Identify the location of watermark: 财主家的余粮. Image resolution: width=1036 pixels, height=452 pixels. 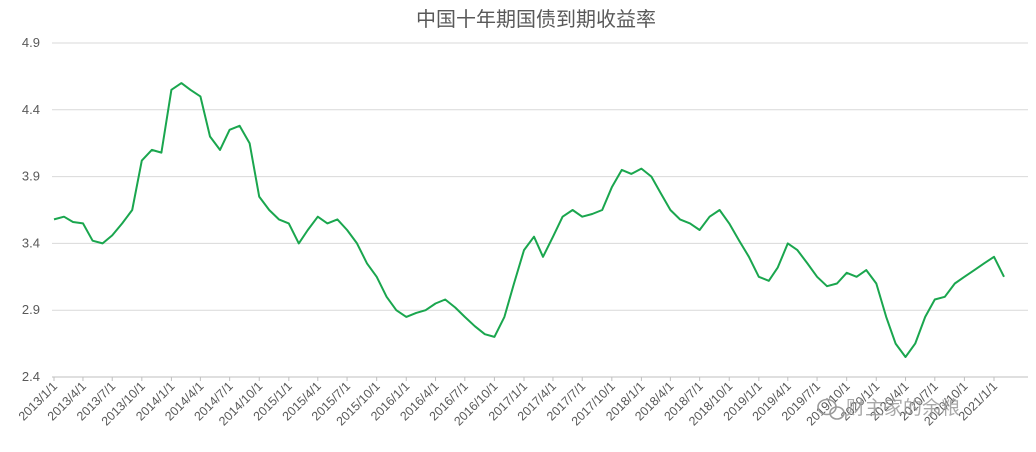
(888, 408).